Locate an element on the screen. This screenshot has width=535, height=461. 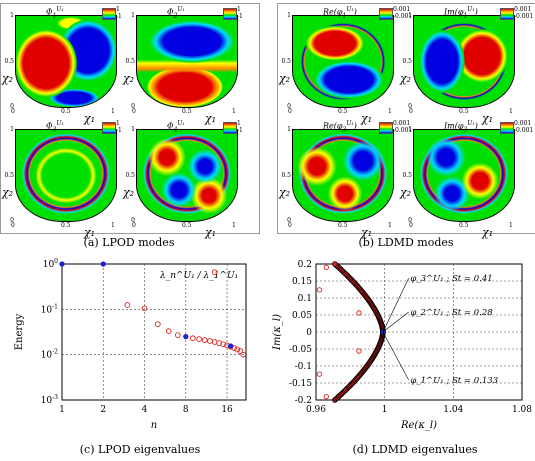
y-tick-label: 0 is located at coordinates (309, 333).